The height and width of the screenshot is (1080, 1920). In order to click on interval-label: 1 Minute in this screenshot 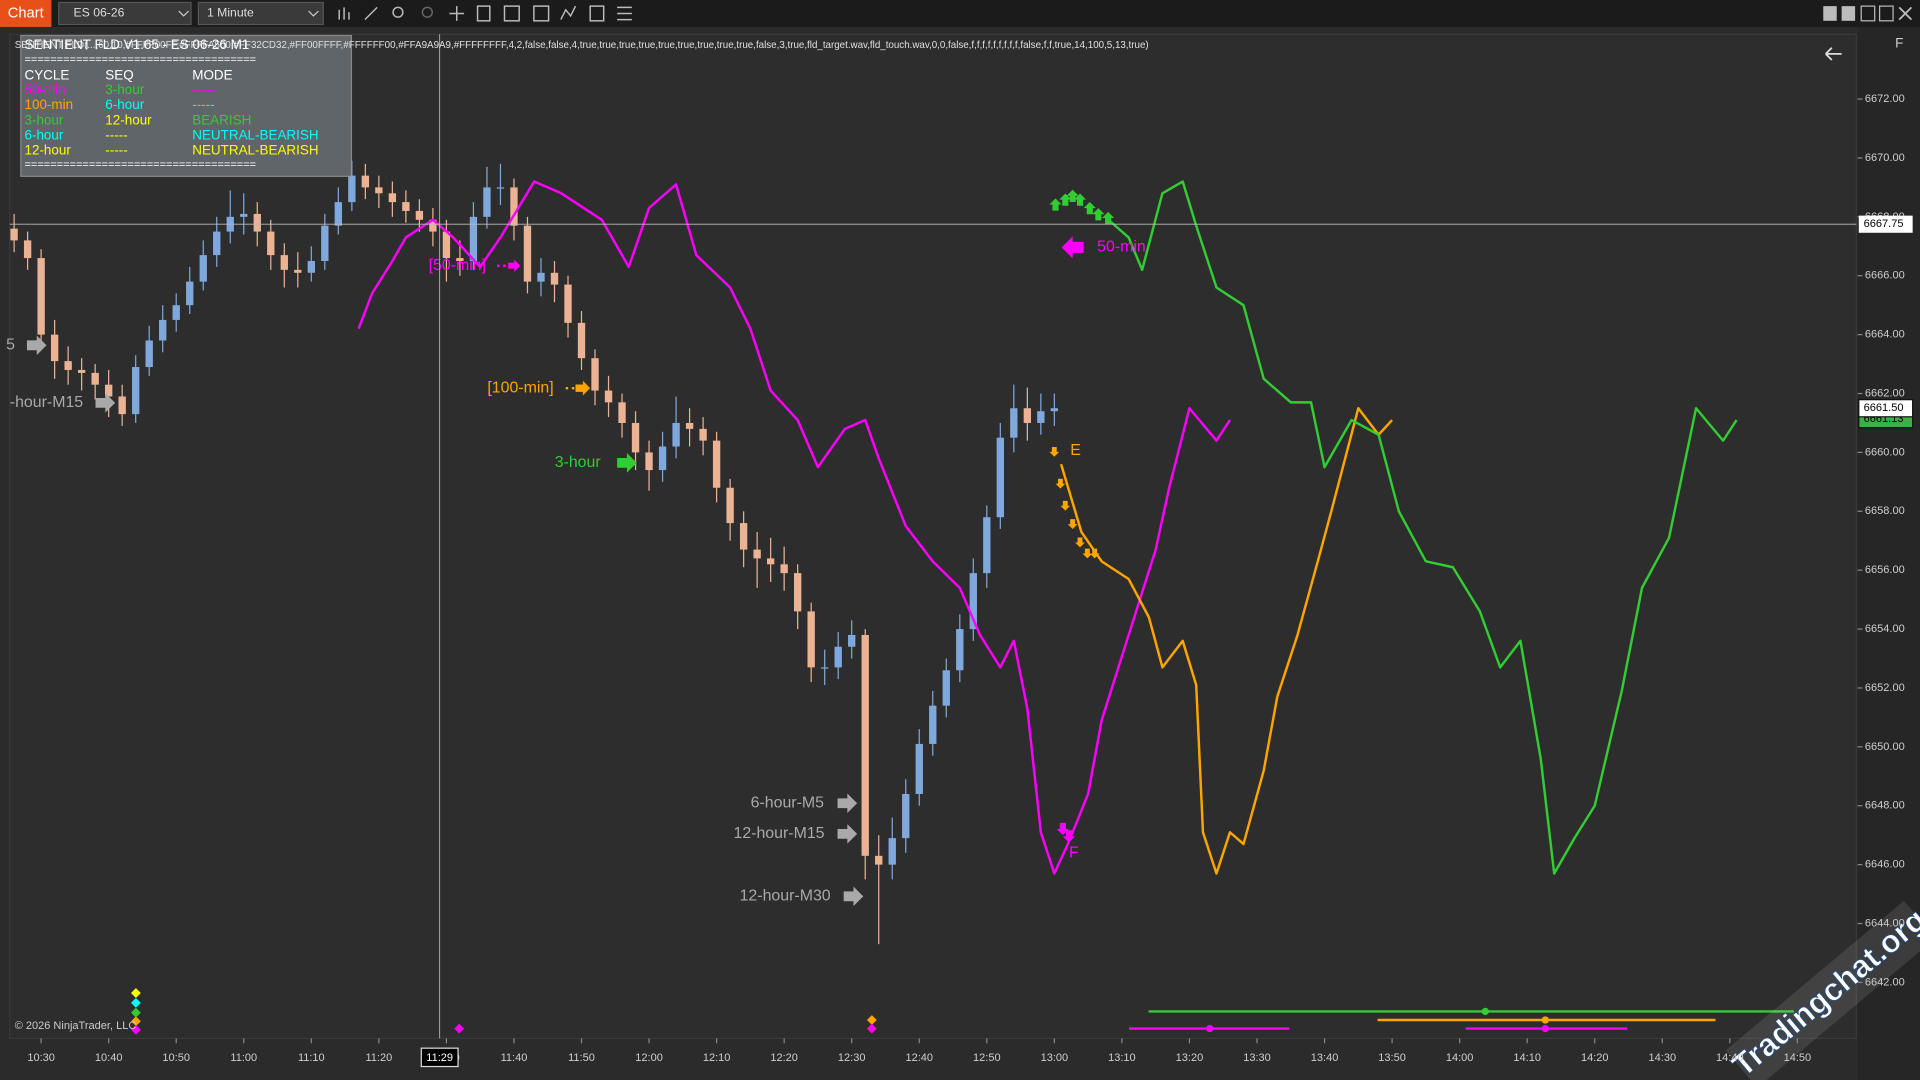, I will do `click(230, 13)`.